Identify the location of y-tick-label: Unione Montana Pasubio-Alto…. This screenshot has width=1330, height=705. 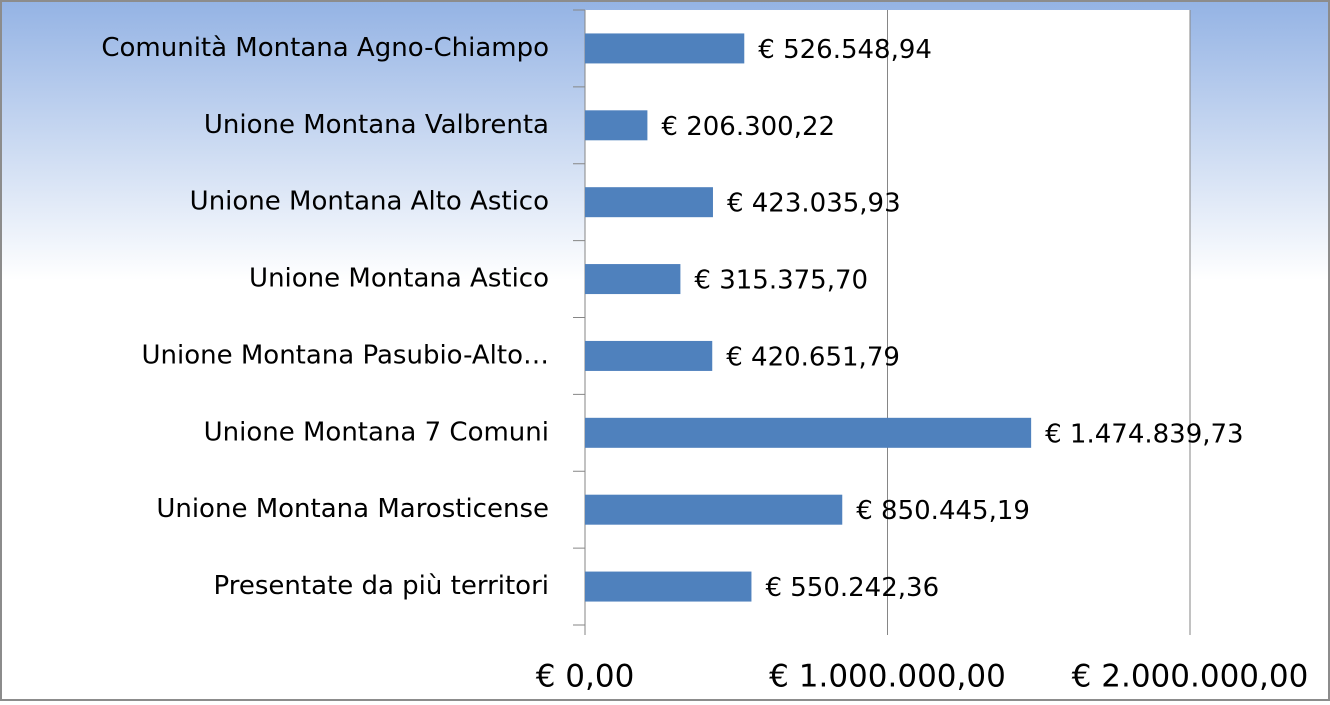
(345, 355).